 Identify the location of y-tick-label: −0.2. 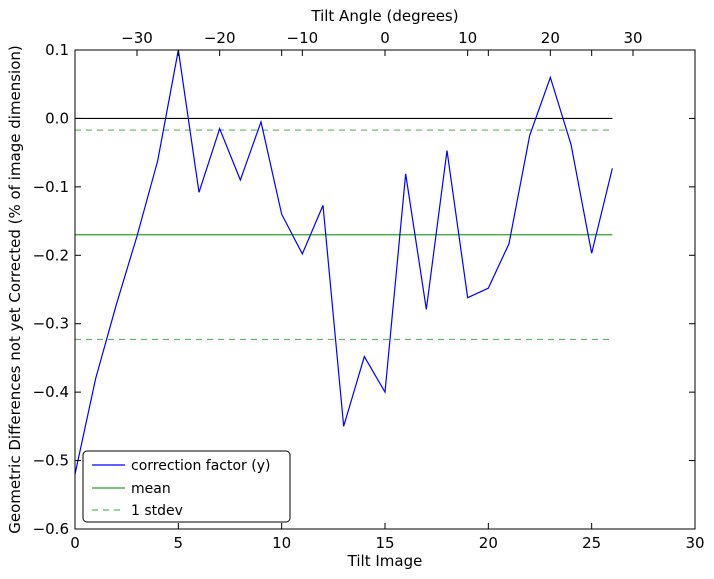
(51, 255).